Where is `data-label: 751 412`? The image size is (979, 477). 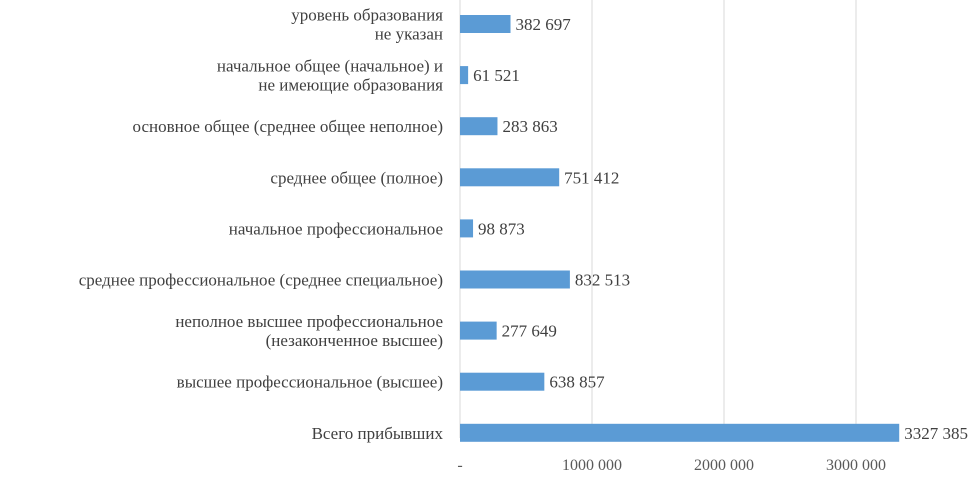
data-label: 751 412 is located at coordinates (591, 177).